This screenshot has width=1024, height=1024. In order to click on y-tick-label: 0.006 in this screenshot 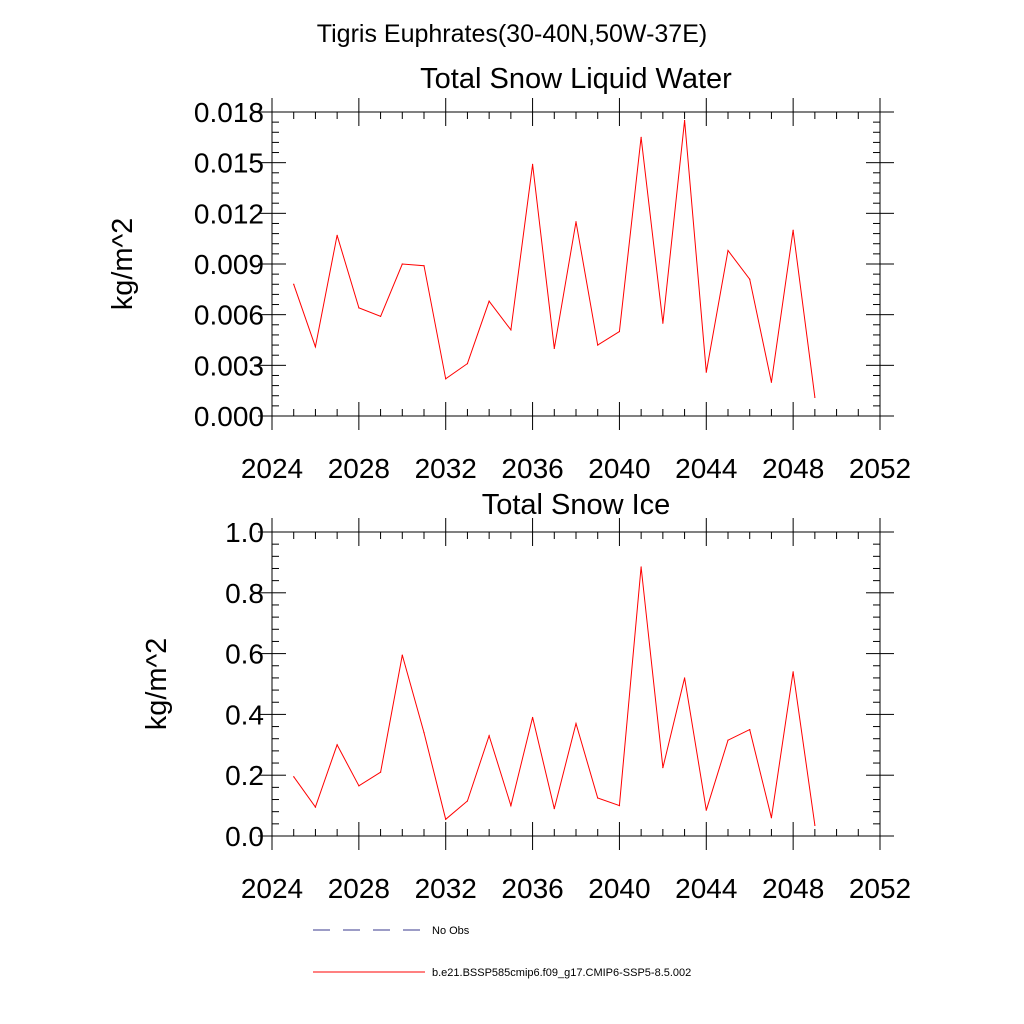, I will do `click(229, 315)`.